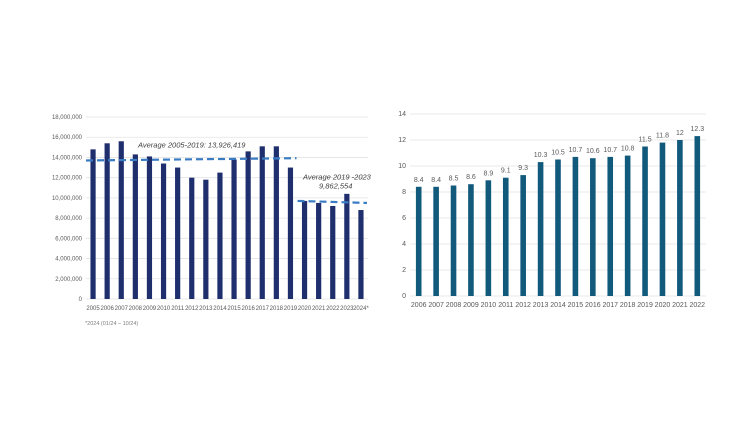 The height and width of the screenshot is (422, 750). Describe the element at coordinates (402, 166) in the screenshot. I see `y-tick-label: 10` at that location.